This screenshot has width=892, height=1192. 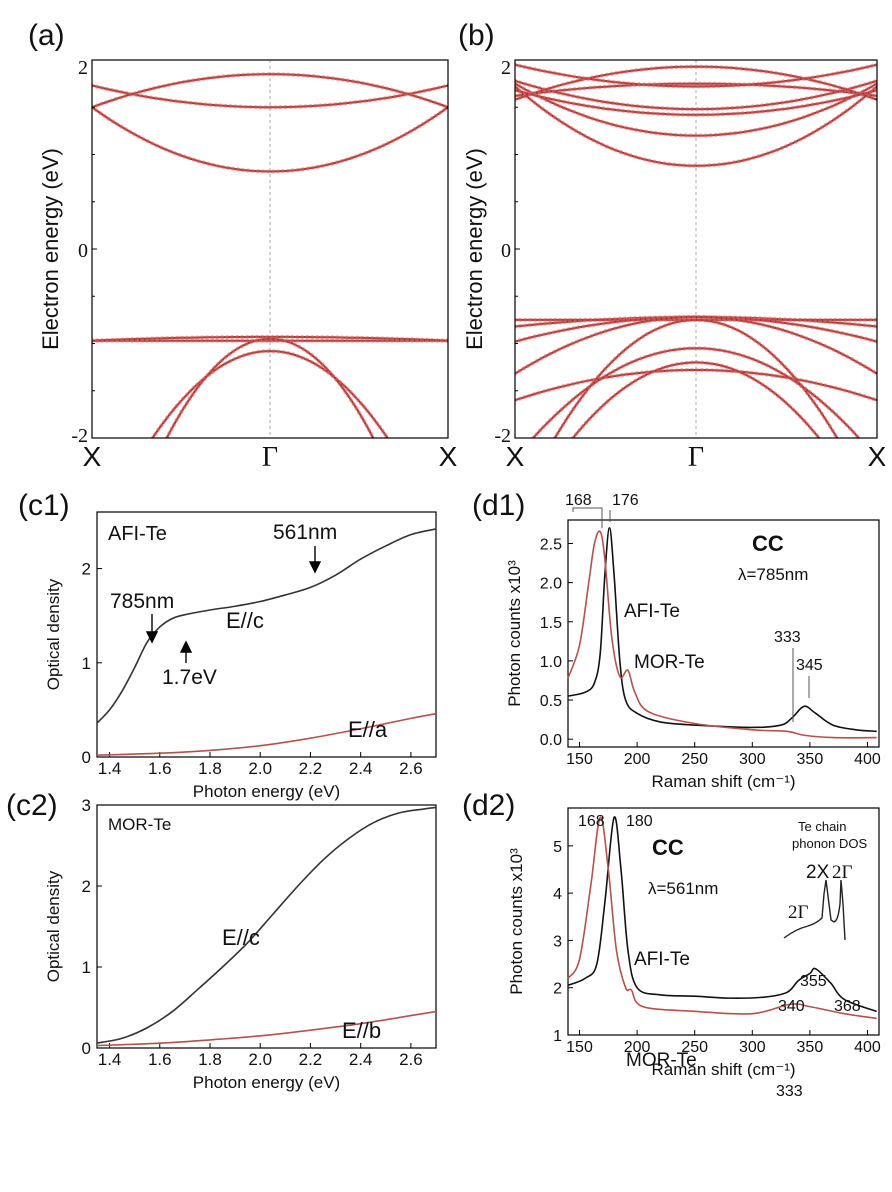 I want to click on y-tick-label: 1.5, so click(x=551, y=623).